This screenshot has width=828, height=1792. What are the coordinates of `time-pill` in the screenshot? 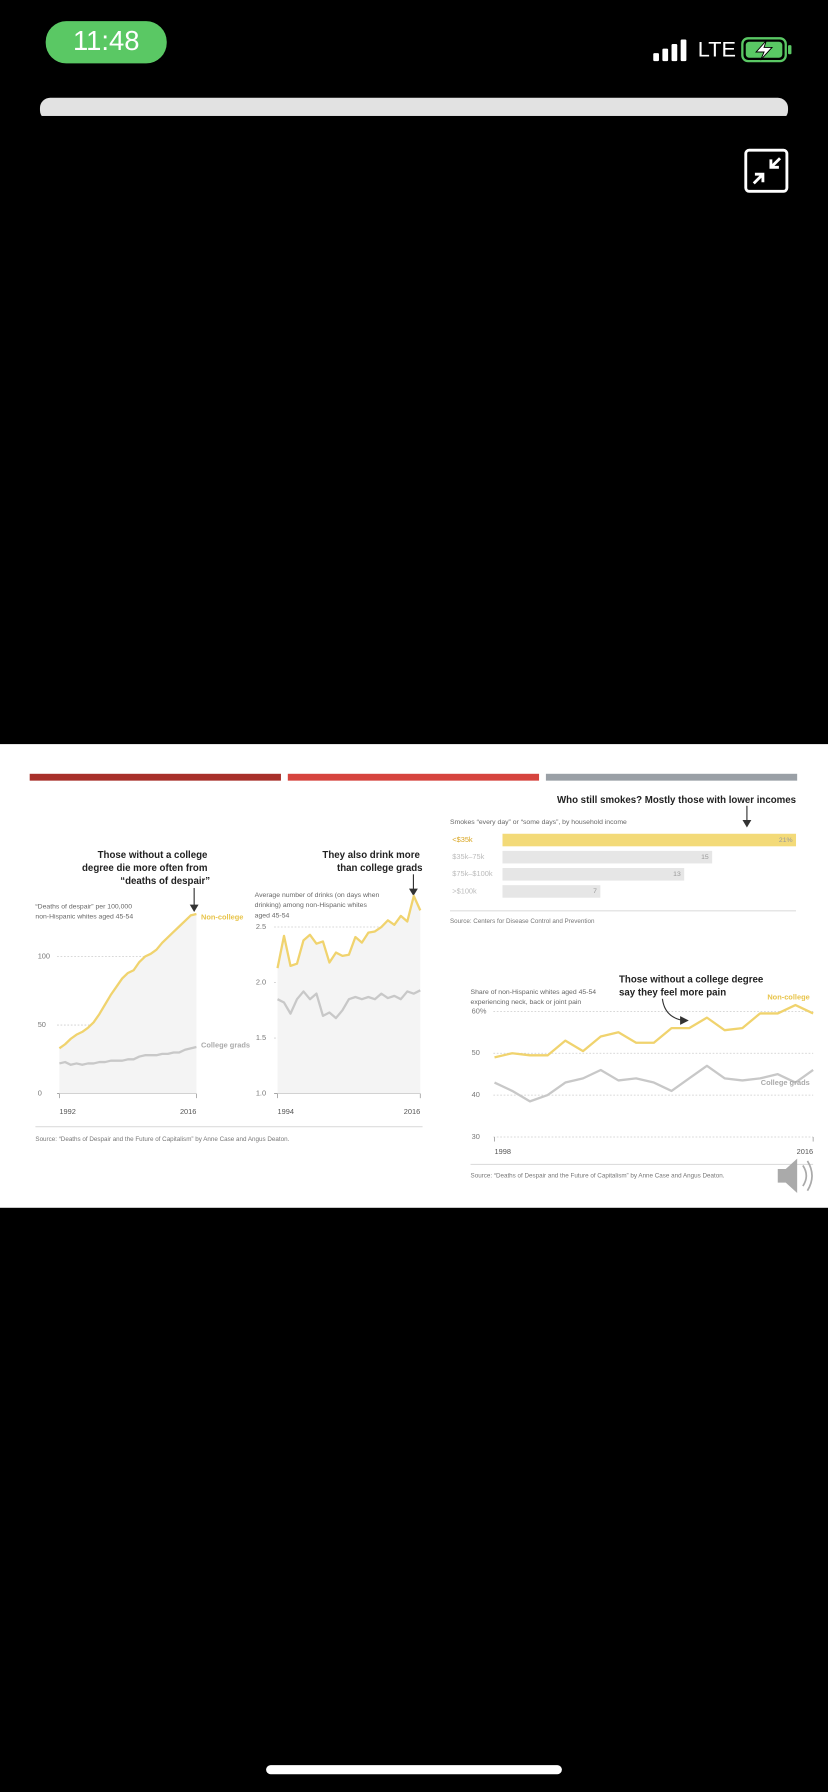 It's located at (106, 42).